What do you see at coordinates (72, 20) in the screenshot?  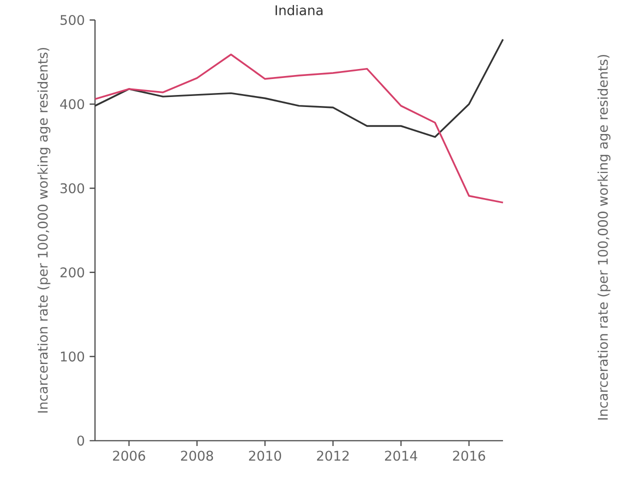 I see `y-tick-label: 500` at bounding box center [72, 20].